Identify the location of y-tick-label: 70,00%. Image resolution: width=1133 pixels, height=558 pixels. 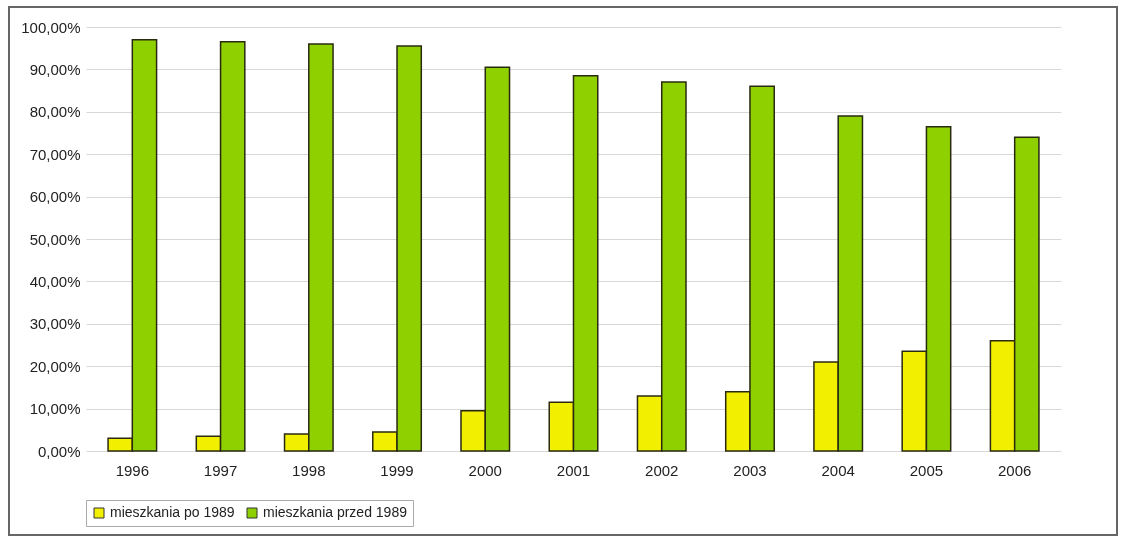
(55, 154).